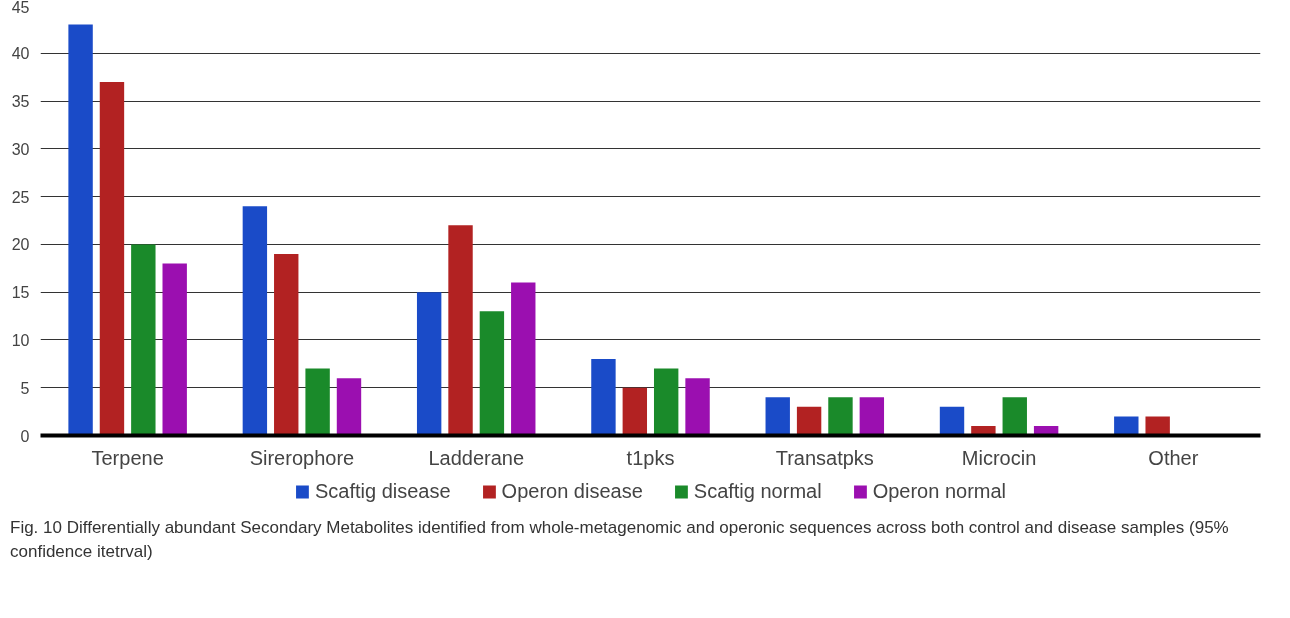 This screenshot has width=1290, height=618. I want to click on legend-label: Operon disease, so click(572, 491).